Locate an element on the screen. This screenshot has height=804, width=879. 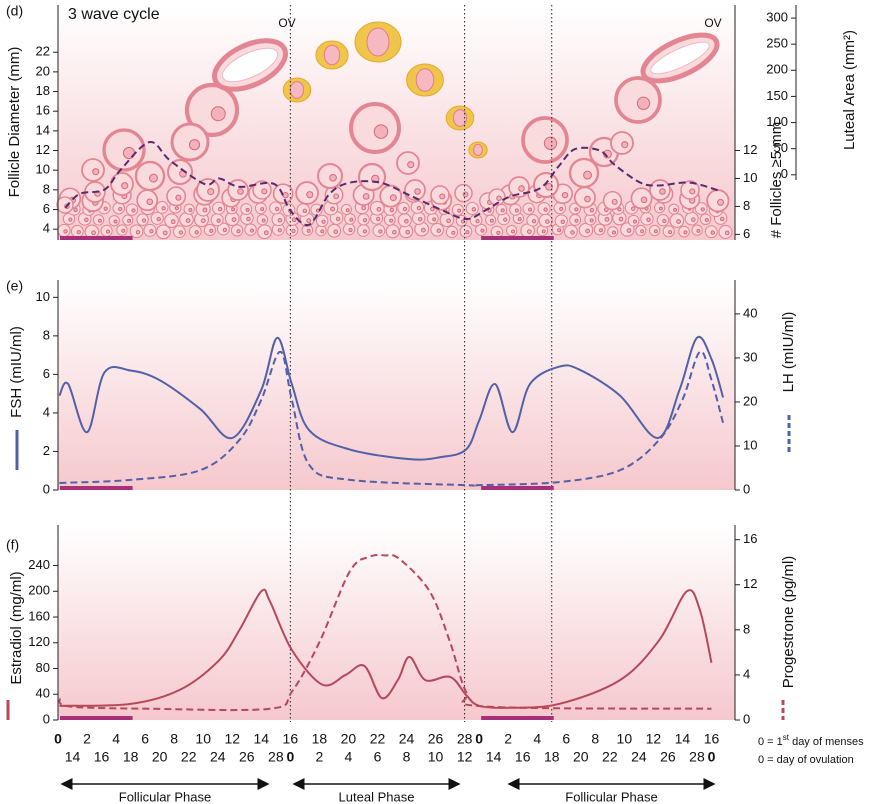
x-tick-label: 24 is located at coordinates (218, 757).